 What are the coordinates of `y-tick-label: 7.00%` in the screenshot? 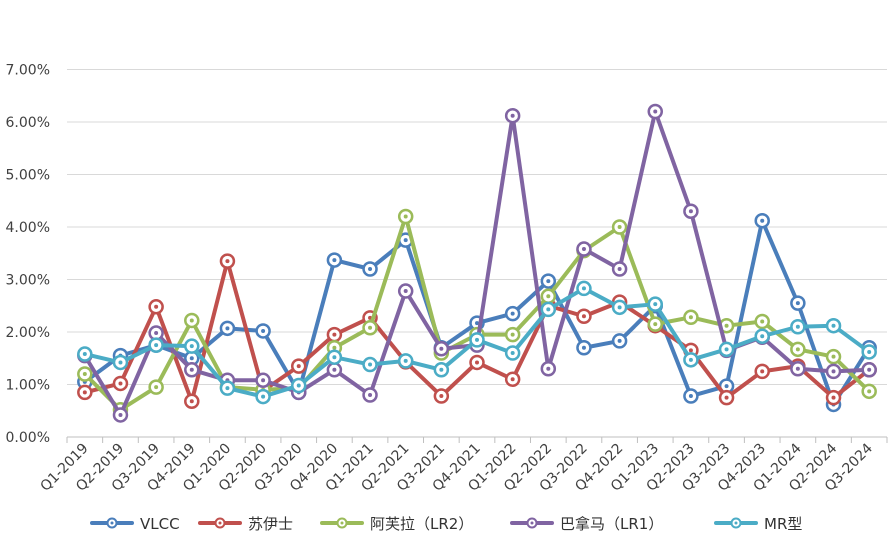 It's located at (28, 71).